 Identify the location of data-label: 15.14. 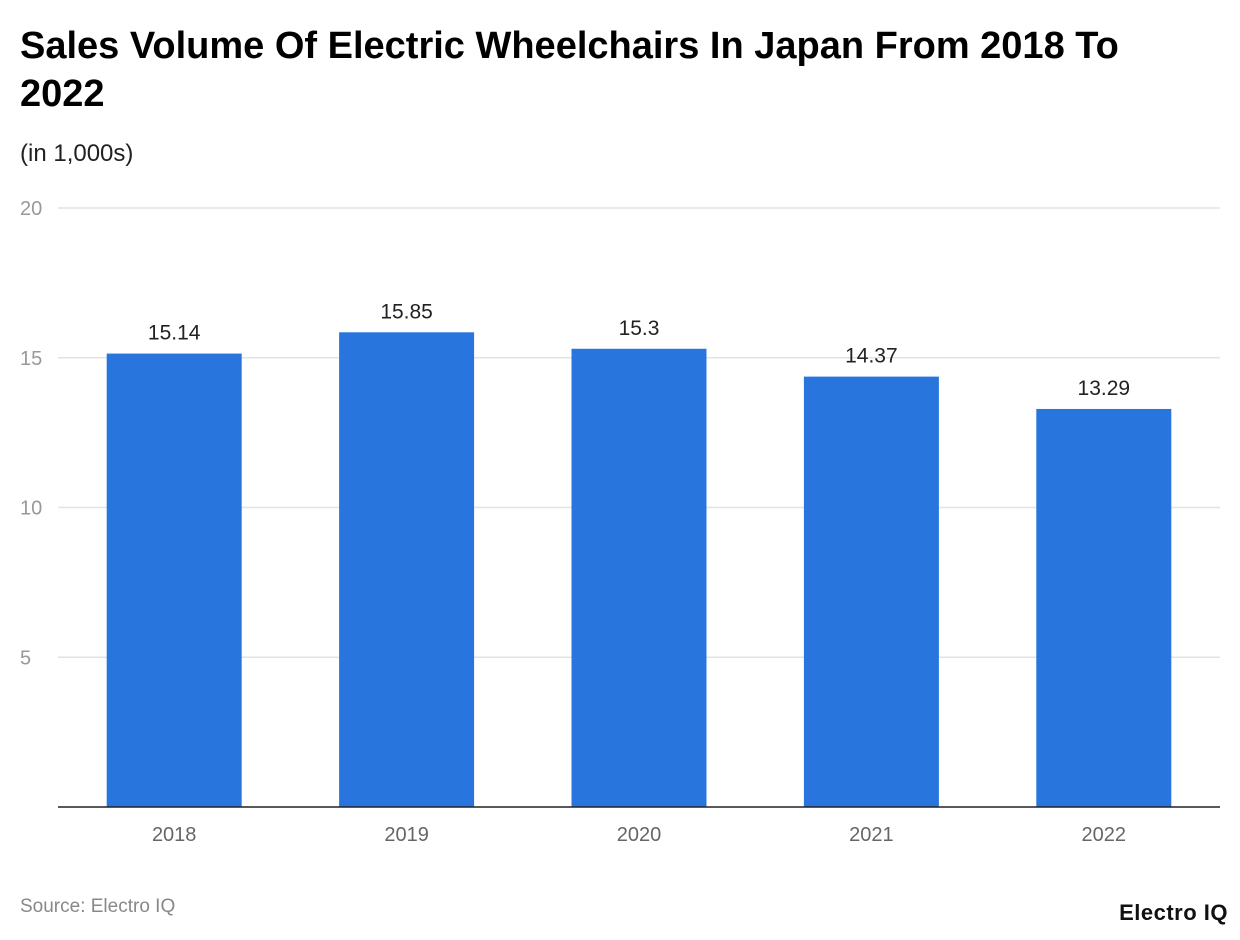
(174, 333).